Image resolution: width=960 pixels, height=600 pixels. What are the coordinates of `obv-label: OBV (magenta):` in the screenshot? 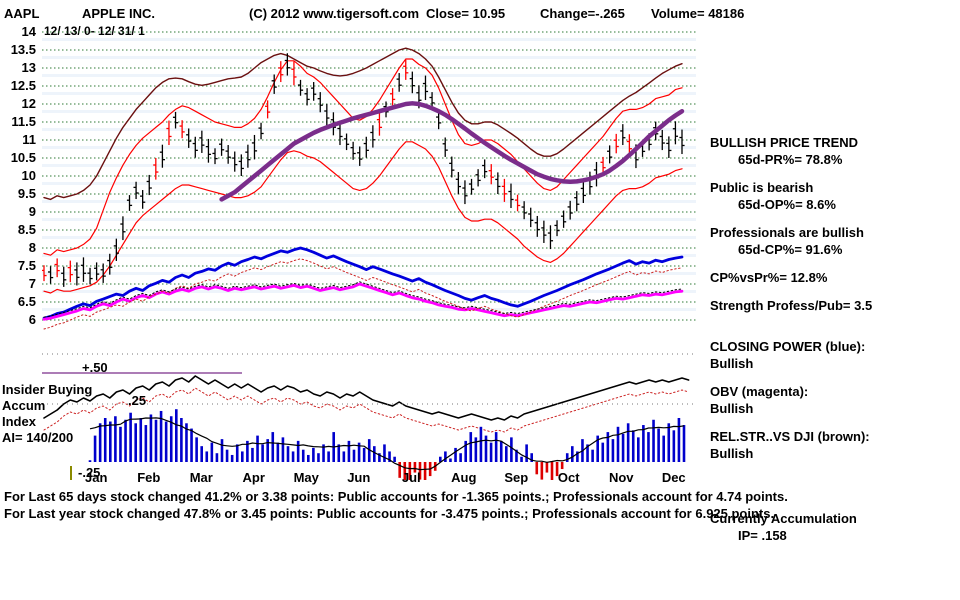 It's located at (759, 391).